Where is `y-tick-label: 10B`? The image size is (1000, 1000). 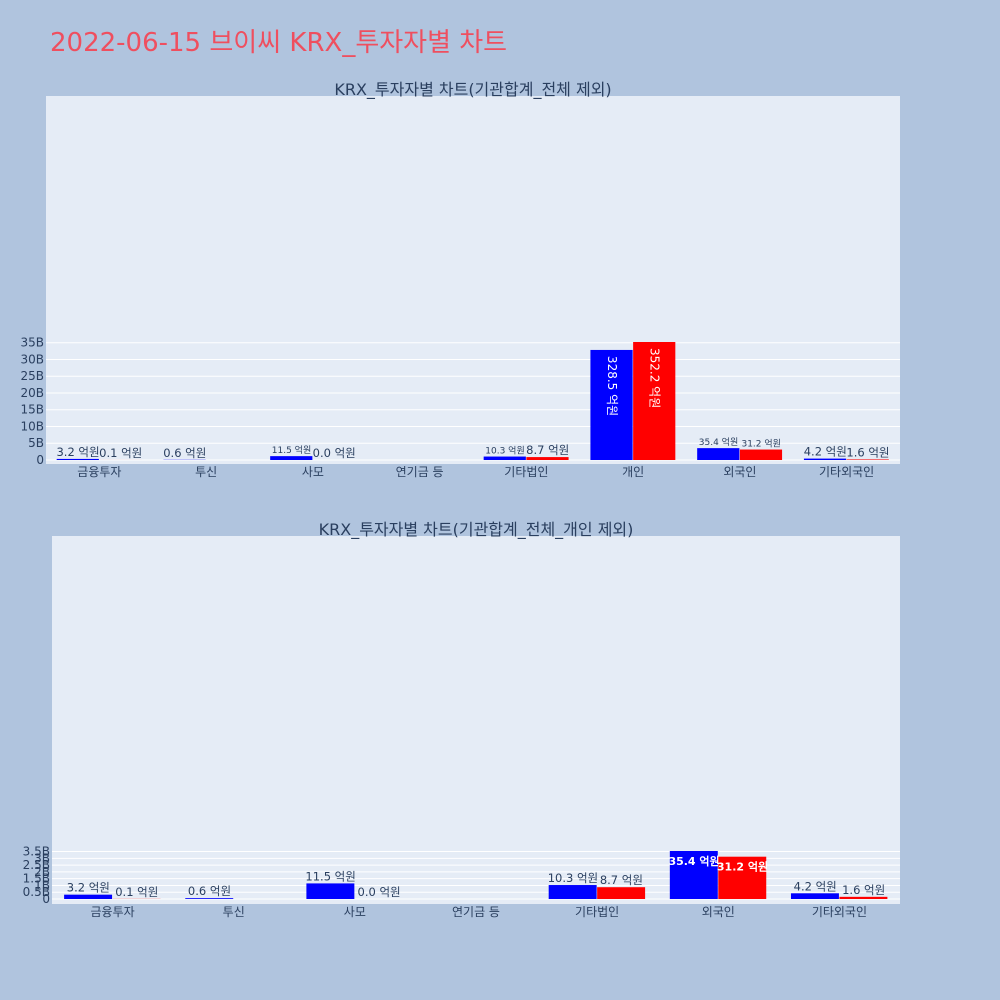
y-tick-label: 10B is located at coordinates (32, 426).